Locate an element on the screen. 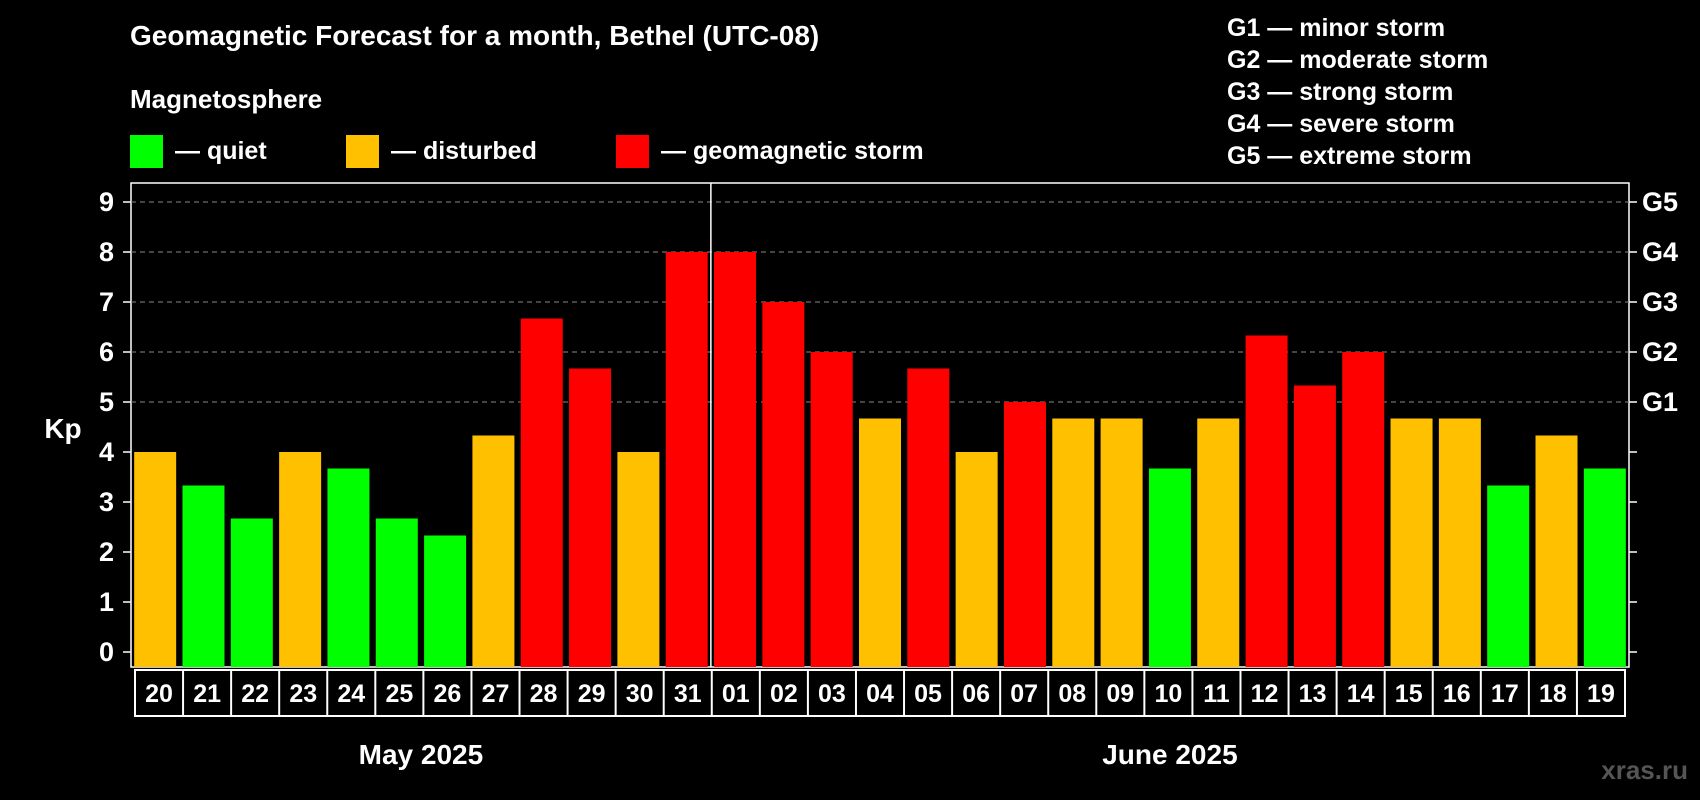 This screenshot has height=800, width=1700. g-scale-g3: G3 — strong storm is located at coordinates (1340, 92).